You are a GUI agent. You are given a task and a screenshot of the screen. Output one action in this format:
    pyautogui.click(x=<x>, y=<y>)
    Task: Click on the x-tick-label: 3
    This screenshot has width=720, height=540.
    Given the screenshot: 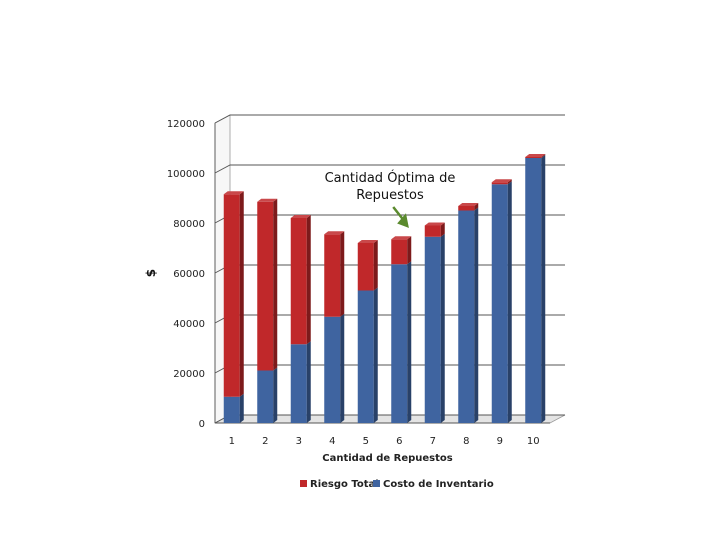 What is the action you would take?
    pyautogui.click(x=299, y=441)
    